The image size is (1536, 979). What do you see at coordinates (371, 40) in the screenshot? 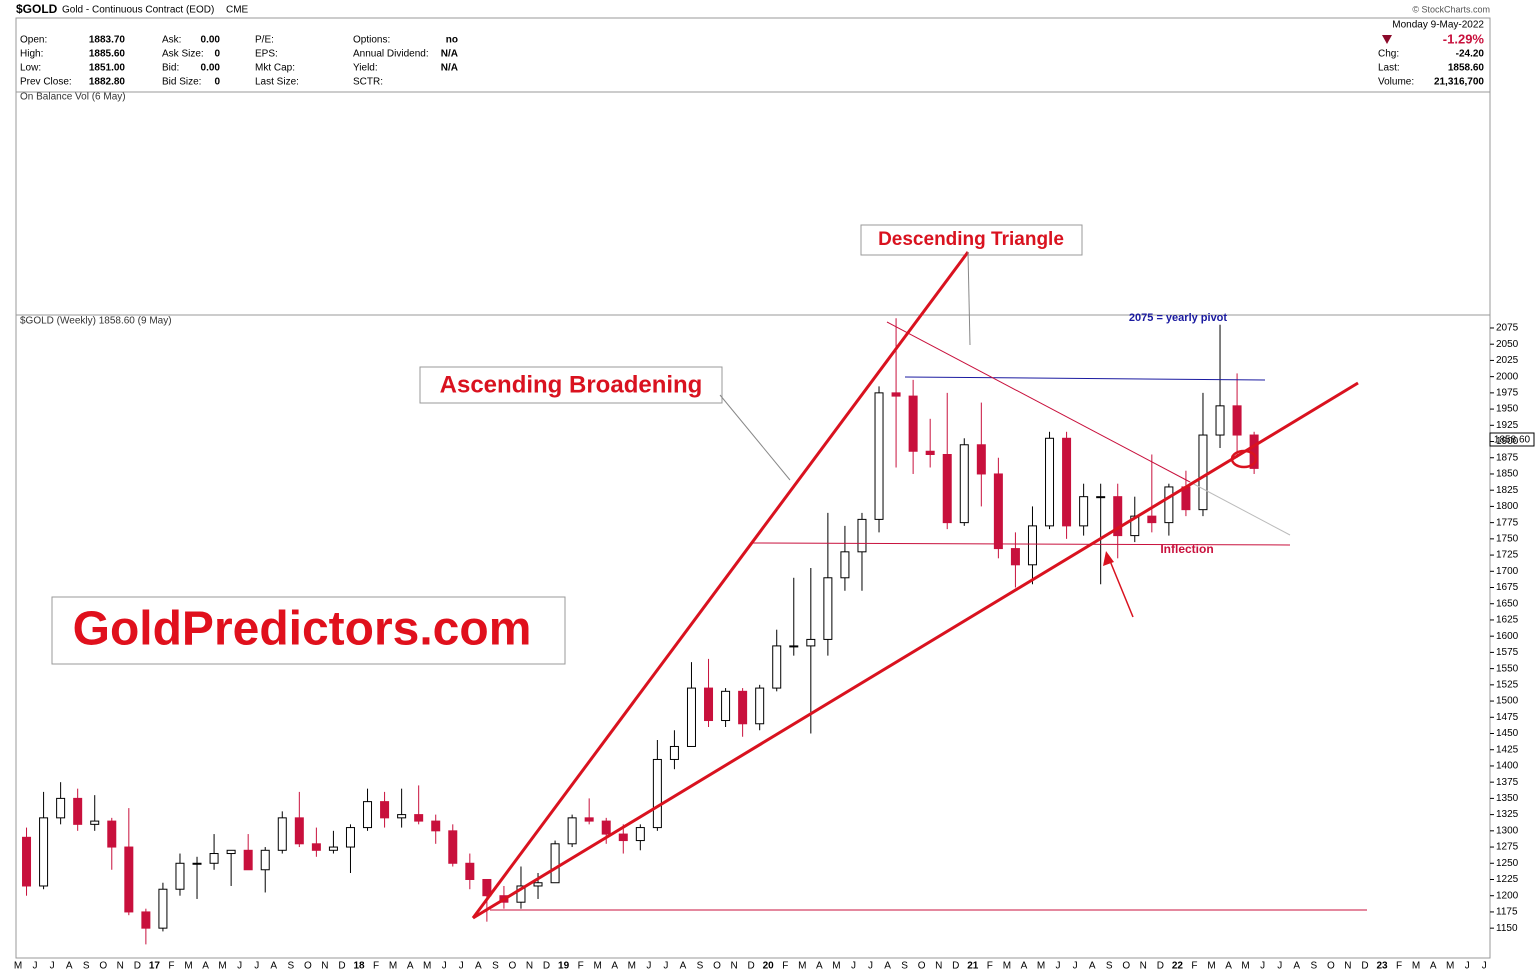
I see `quote-label: Options:` at bounding box center [371, 40].